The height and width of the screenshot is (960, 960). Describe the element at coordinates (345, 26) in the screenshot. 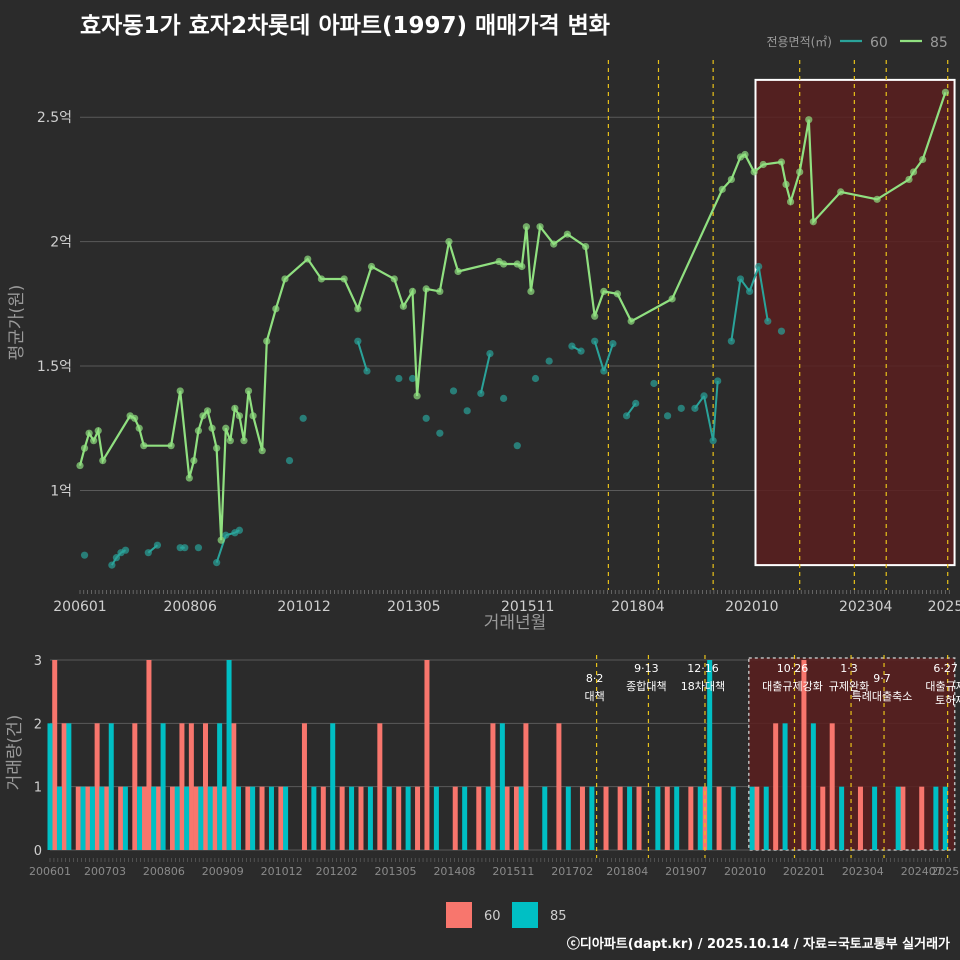

I see `chart-title: 효자동1가 효자2차롯데 아파트(1997) 매매가격 변화` at that location.